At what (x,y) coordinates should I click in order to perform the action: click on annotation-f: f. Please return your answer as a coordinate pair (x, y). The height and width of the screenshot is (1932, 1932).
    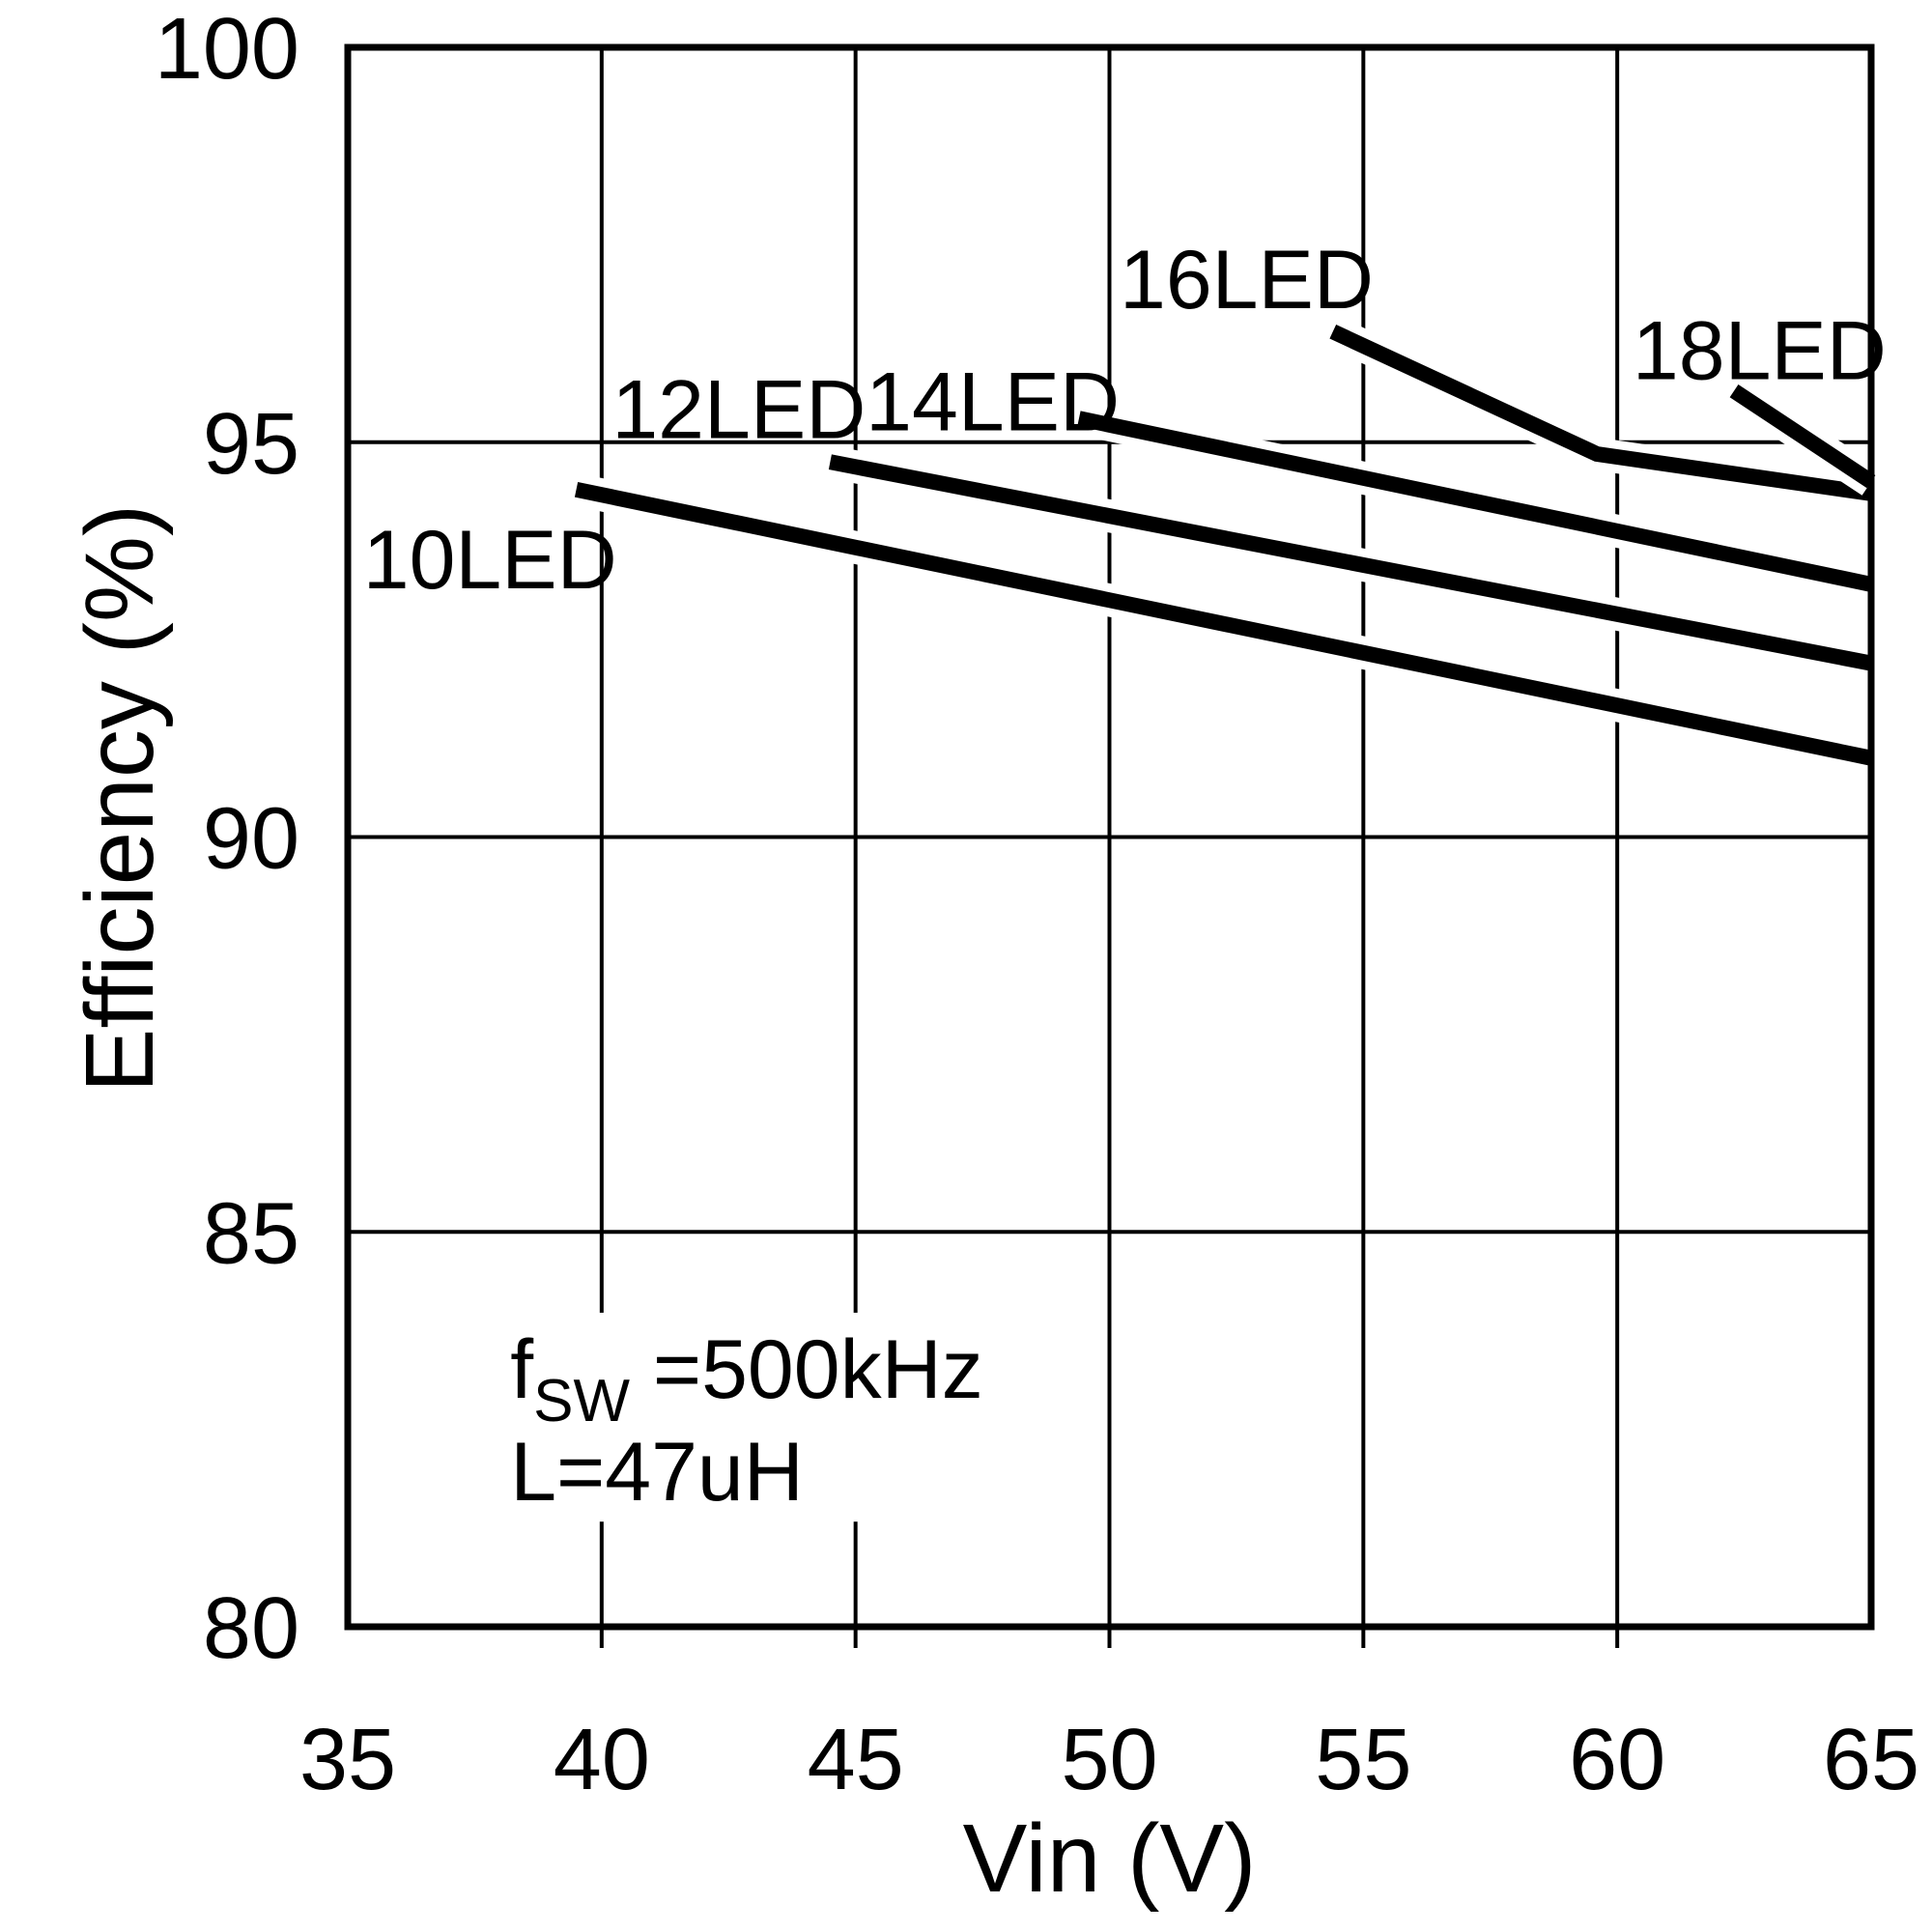
    Looking at the image, I should click on (522, 1369).